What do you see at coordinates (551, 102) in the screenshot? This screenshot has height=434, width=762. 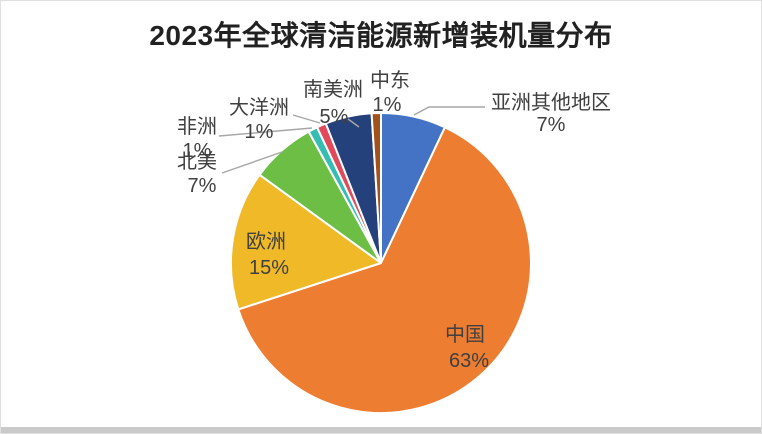 I see `slice-label-other-asia: 亚洲其他地区` at bounding box center [551, 102].